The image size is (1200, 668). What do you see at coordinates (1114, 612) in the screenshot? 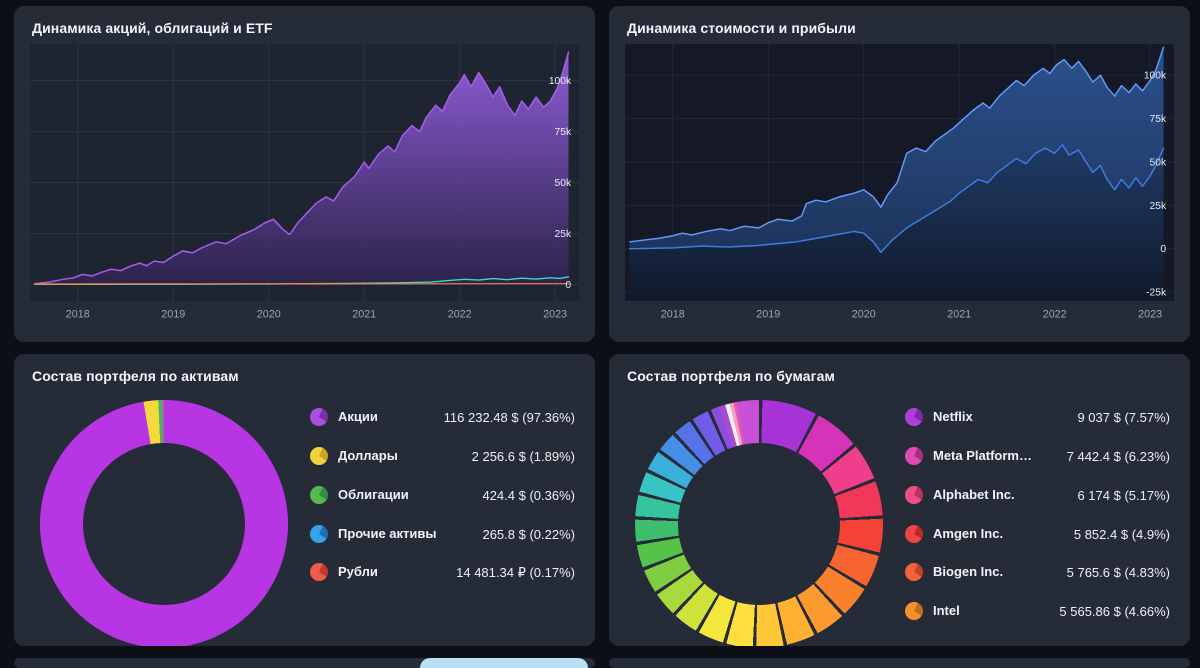
I see `legend-value: 5 565.86 $ (4.66%)` at bounding box center [1114, 612].